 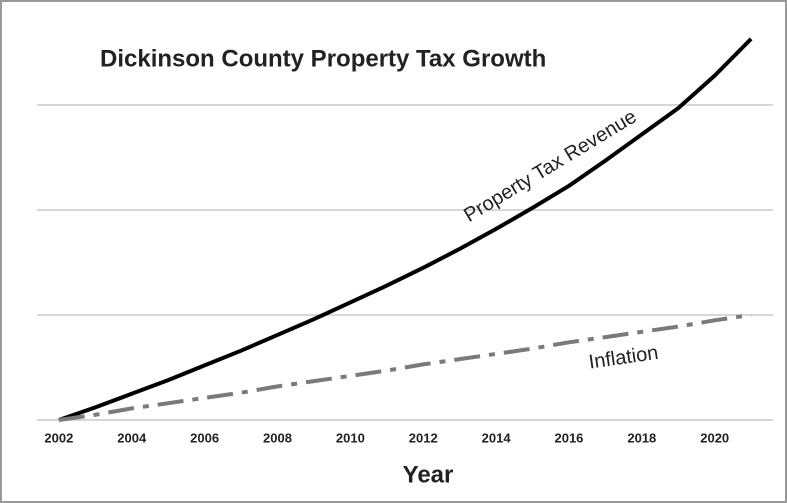 What do you see at coordinates (277, 437) in the screenshot?
I see `x-tick-label: 2008` at bounding box center [277, 437].